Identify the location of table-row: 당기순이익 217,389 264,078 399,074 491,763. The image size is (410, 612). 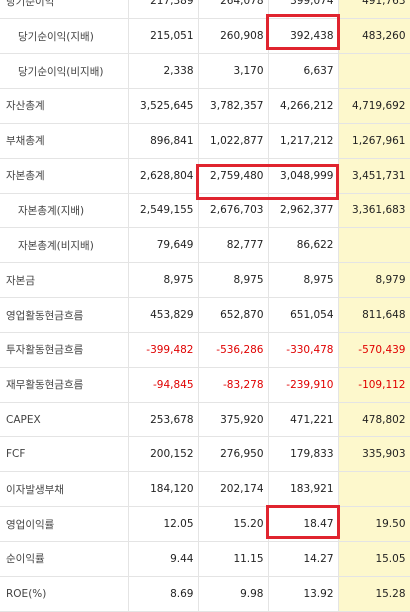
(205, 10).